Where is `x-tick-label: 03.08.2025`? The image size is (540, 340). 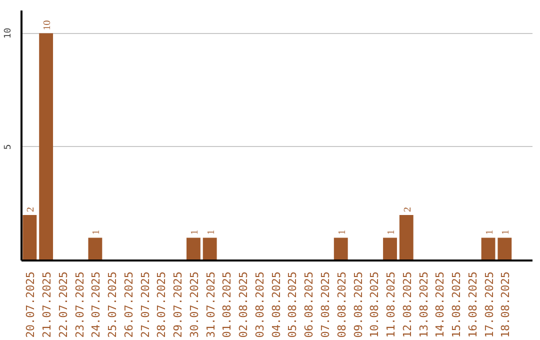 x-tick-label: 03.08.2025 is located at coordinates (259, 304).